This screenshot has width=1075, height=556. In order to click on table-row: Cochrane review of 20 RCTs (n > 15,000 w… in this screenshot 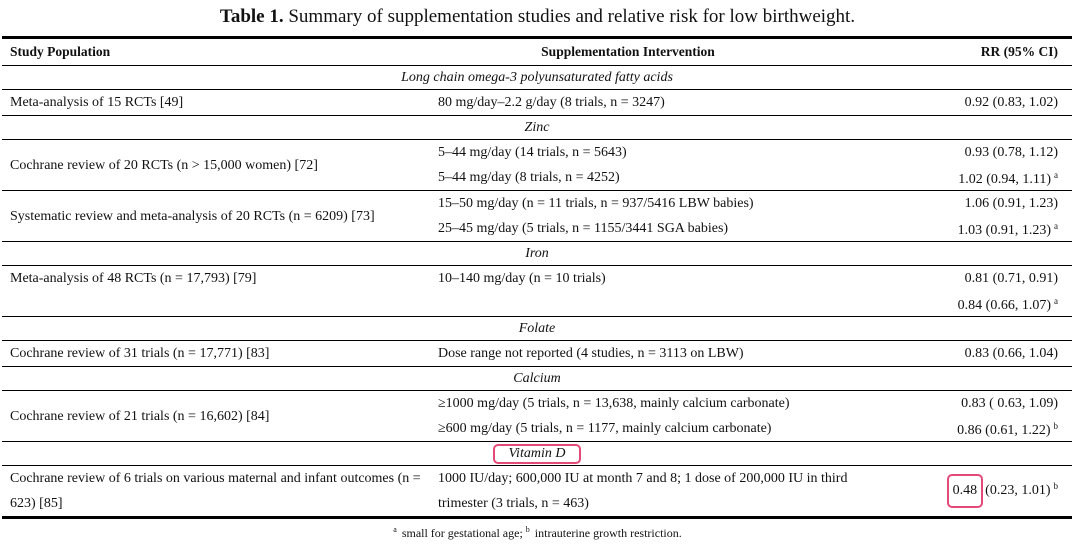, I will do `click(537, 156)`.